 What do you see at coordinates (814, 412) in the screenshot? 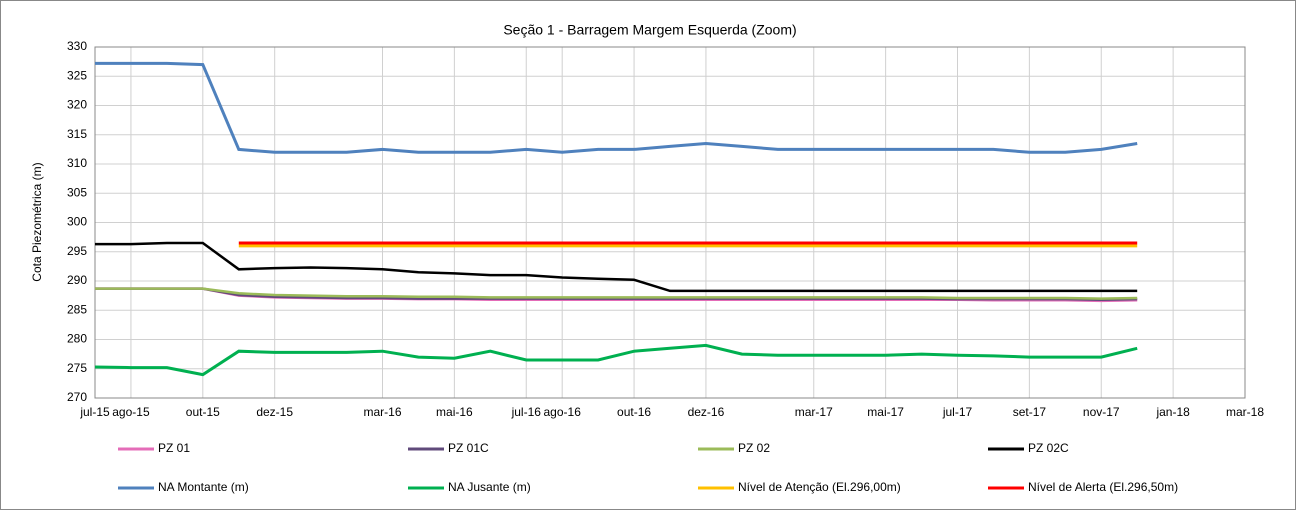
I see `x-tick-label: mar-17` at bounding box center [814, 412].